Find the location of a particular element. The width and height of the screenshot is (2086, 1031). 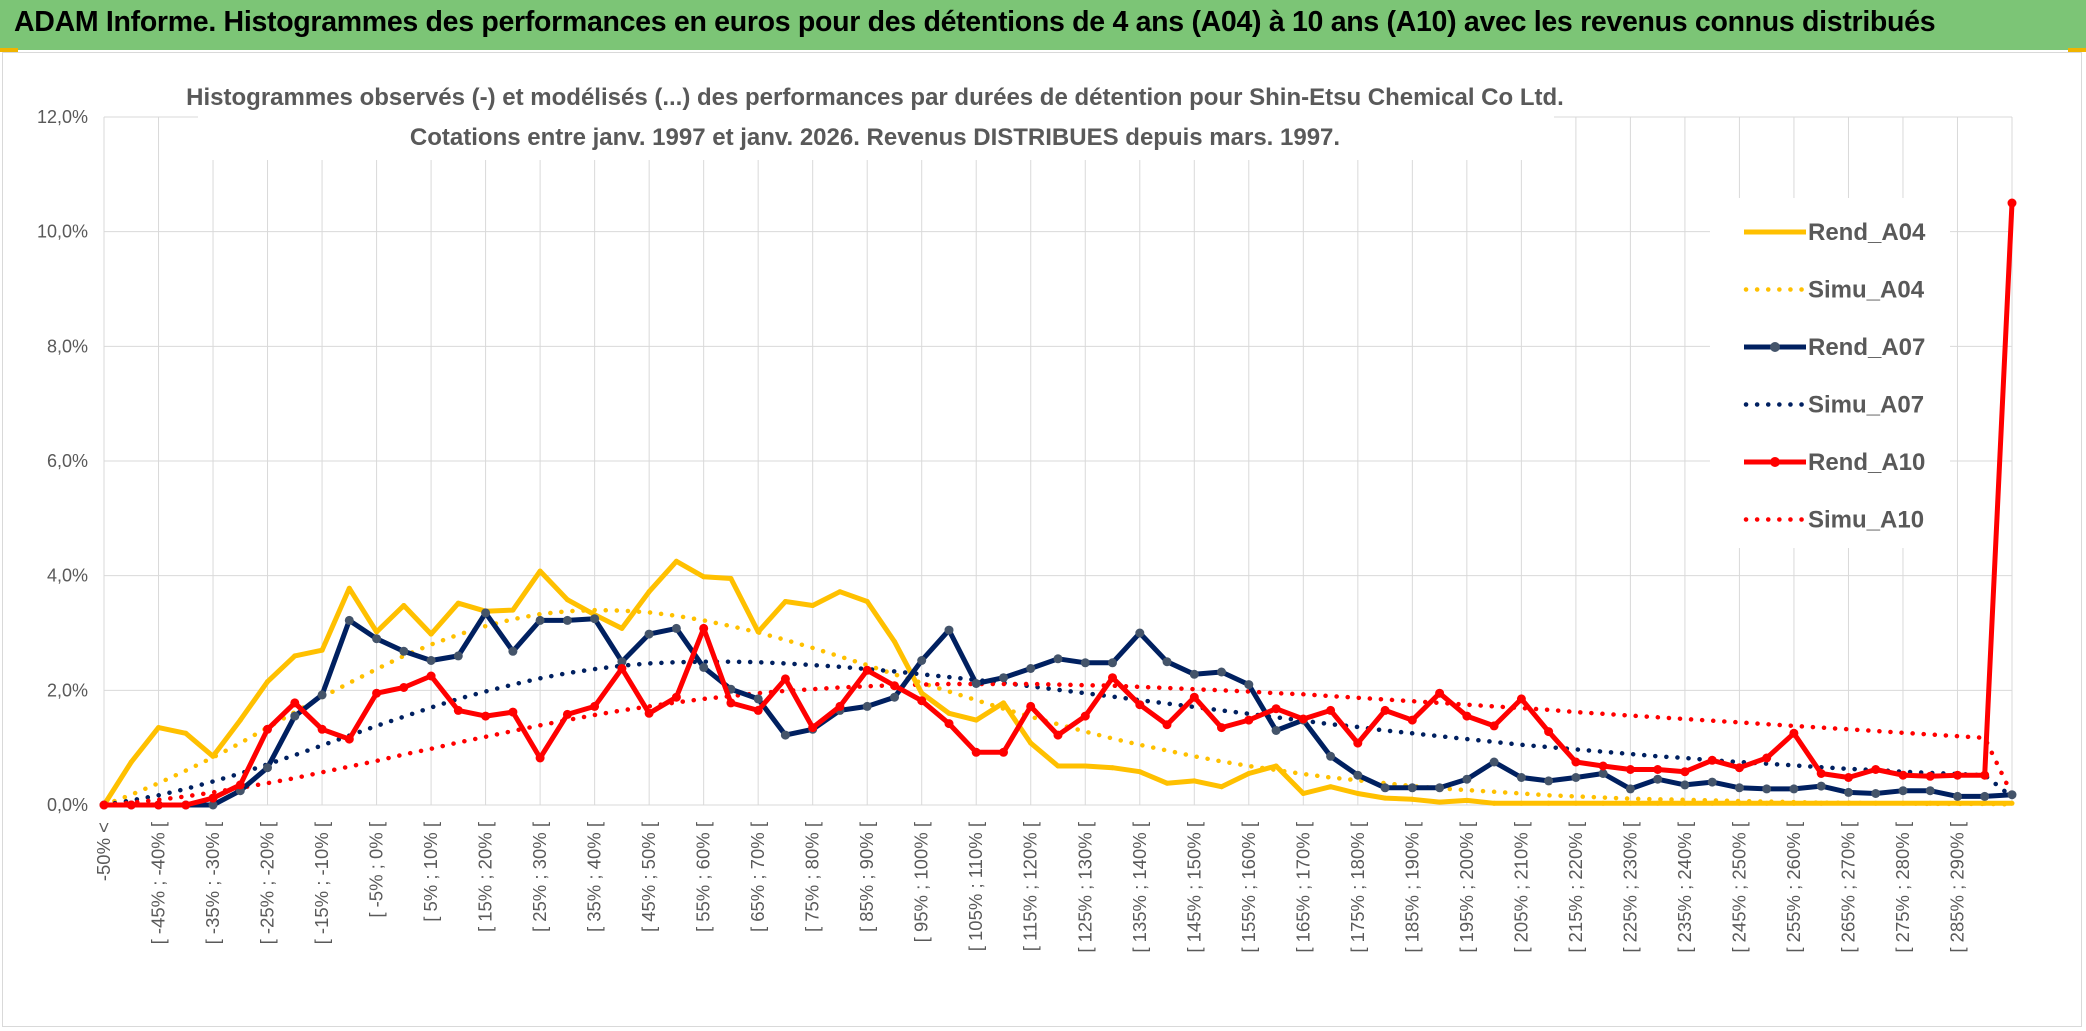

y-tick-label: 0,0% is located at coordinates (67, 805).